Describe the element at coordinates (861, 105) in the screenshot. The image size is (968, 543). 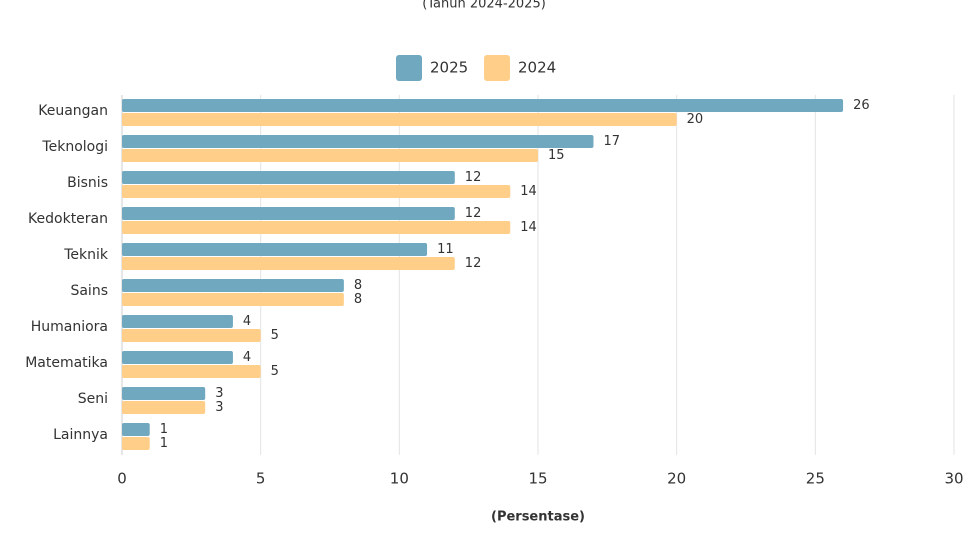
I see `value-label: 26` at that location.